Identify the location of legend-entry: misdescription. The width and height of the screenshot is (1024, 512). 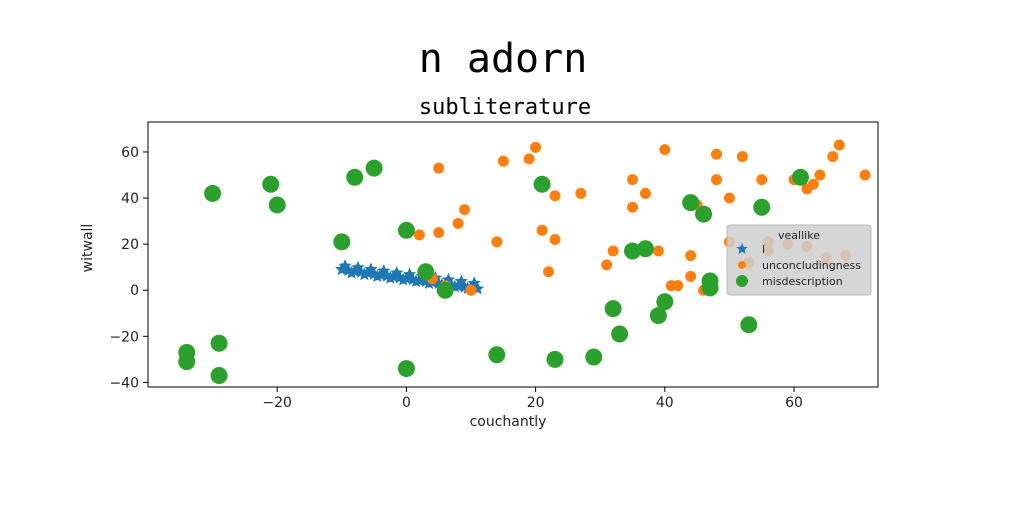
(789, 281).